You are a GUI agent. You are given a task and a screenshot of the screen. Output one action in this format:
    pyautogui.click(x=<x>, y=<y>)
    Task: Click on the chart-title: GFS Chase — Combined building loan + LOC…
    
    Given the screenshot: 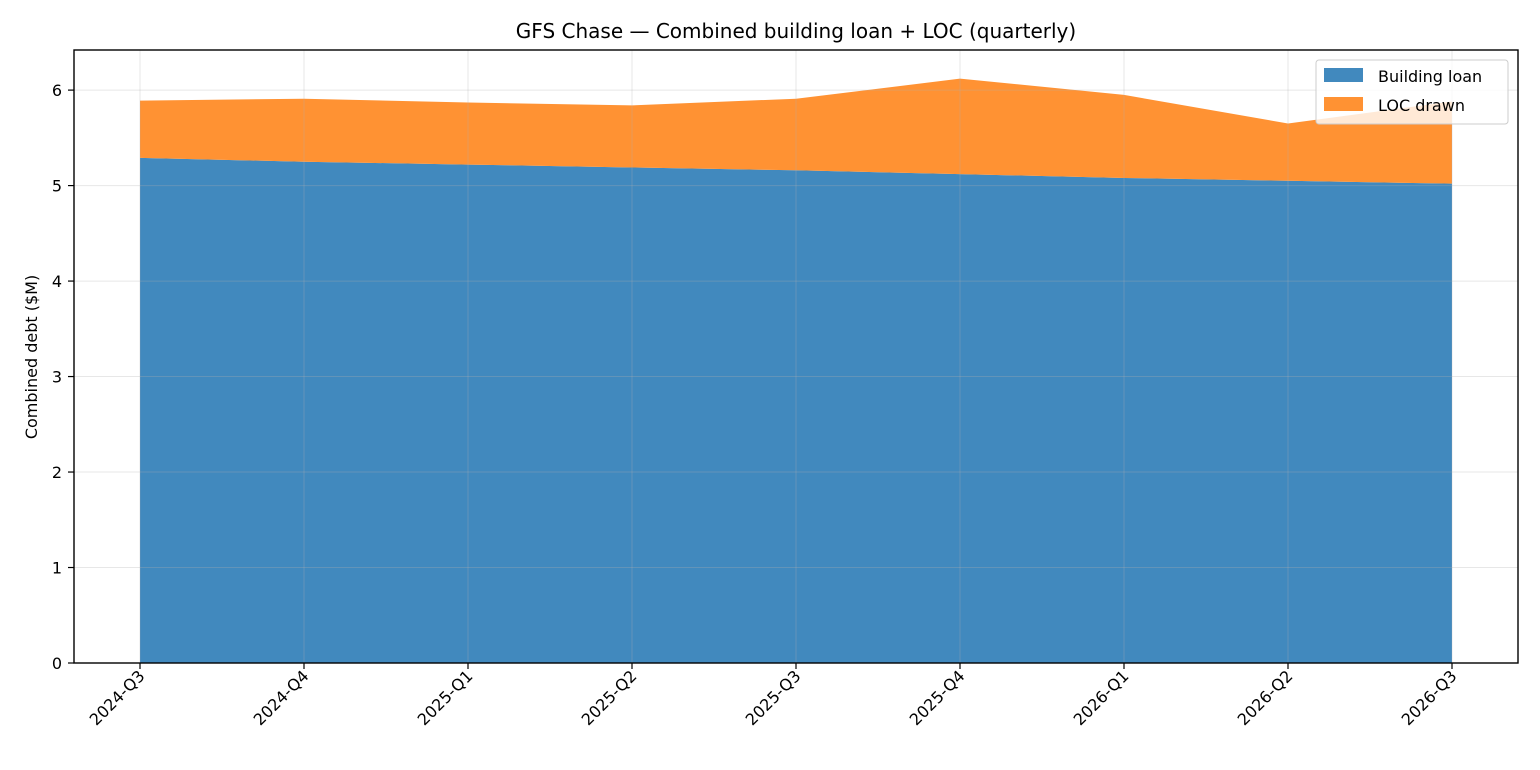 What is the action you would take?
    pyautogui.click(x=796, y=31)
    